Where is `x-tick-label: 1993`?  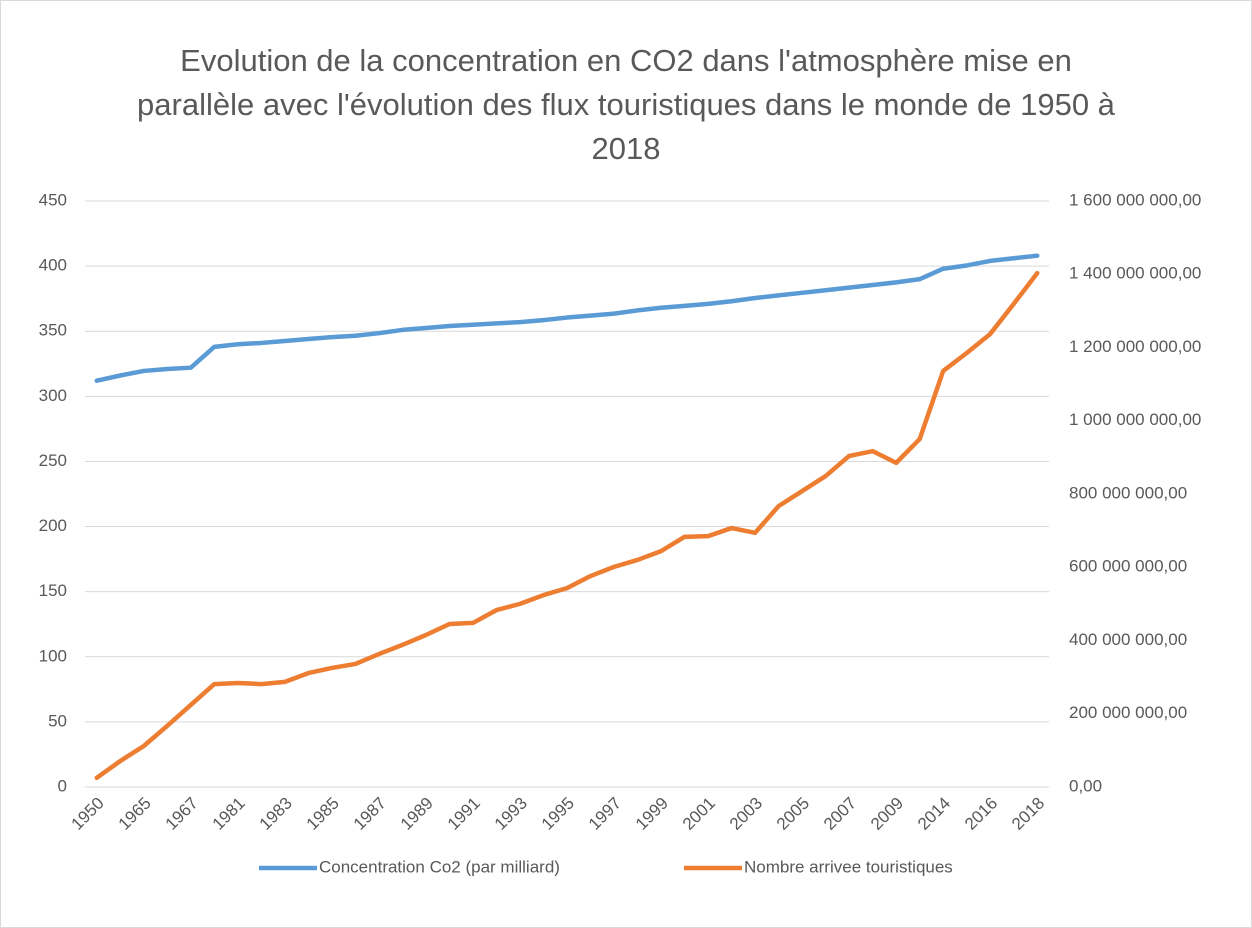
x-tick-label: 1993 is located at coordinates (511, 814).